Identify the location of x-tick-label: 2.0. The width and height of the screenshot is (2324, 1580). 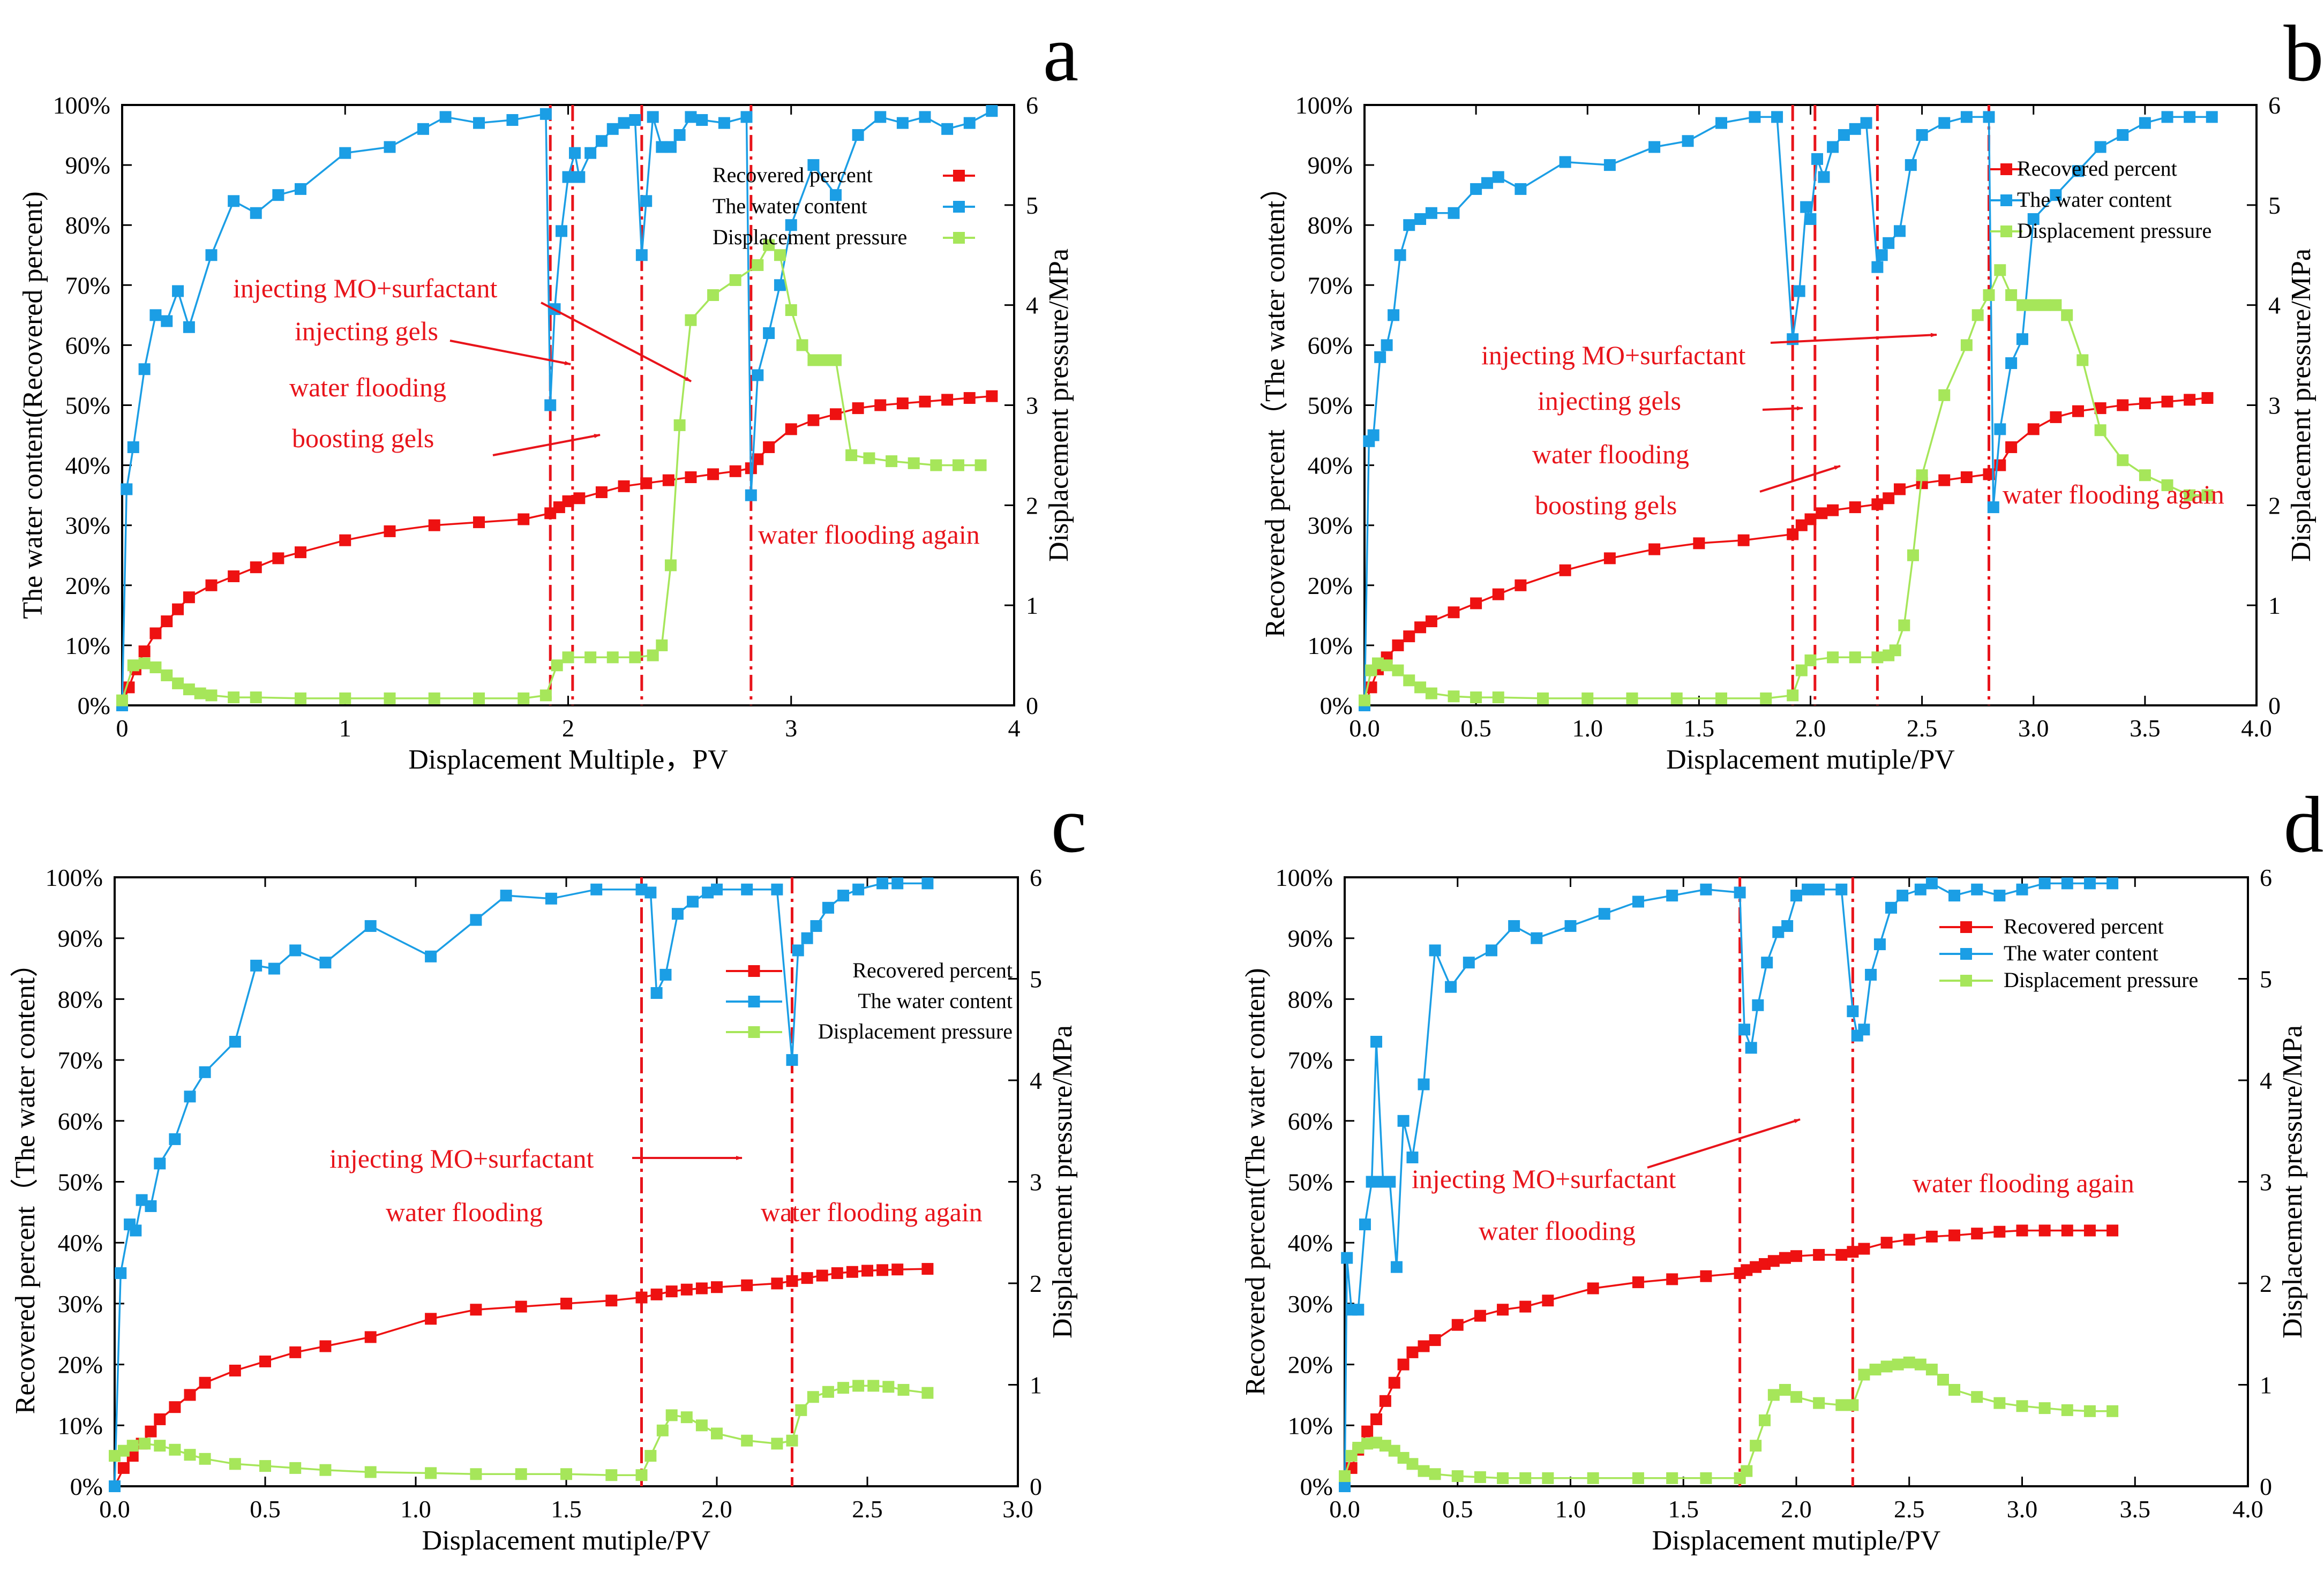
(1810, 728).